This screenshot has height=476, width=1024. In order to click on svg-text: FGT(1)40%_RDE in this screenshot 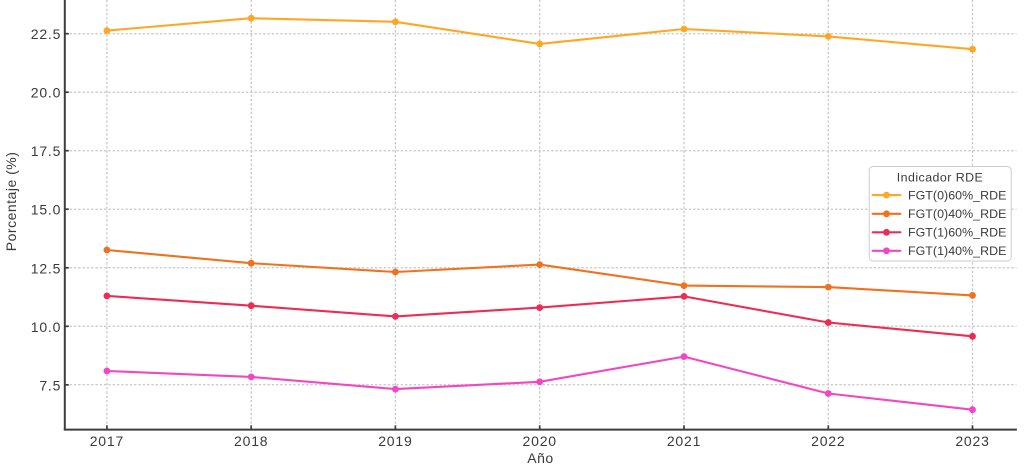, I will do `click(957, 251)`.